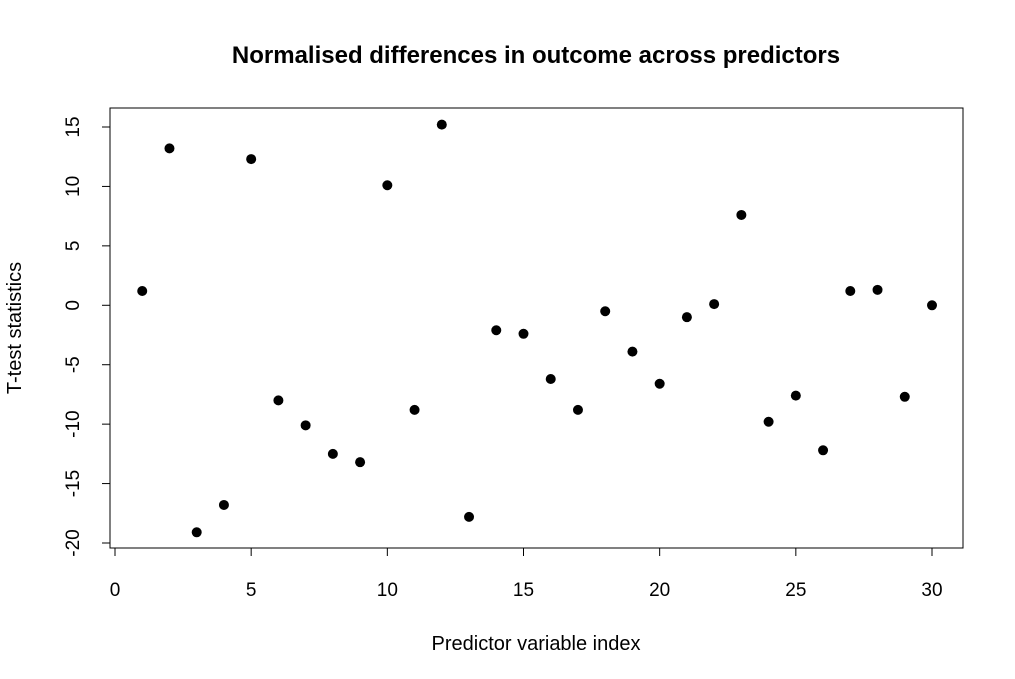  Describe the element at coordinates (115, 590) in the screenshot. I see `x-tick-label: 0` at that location.